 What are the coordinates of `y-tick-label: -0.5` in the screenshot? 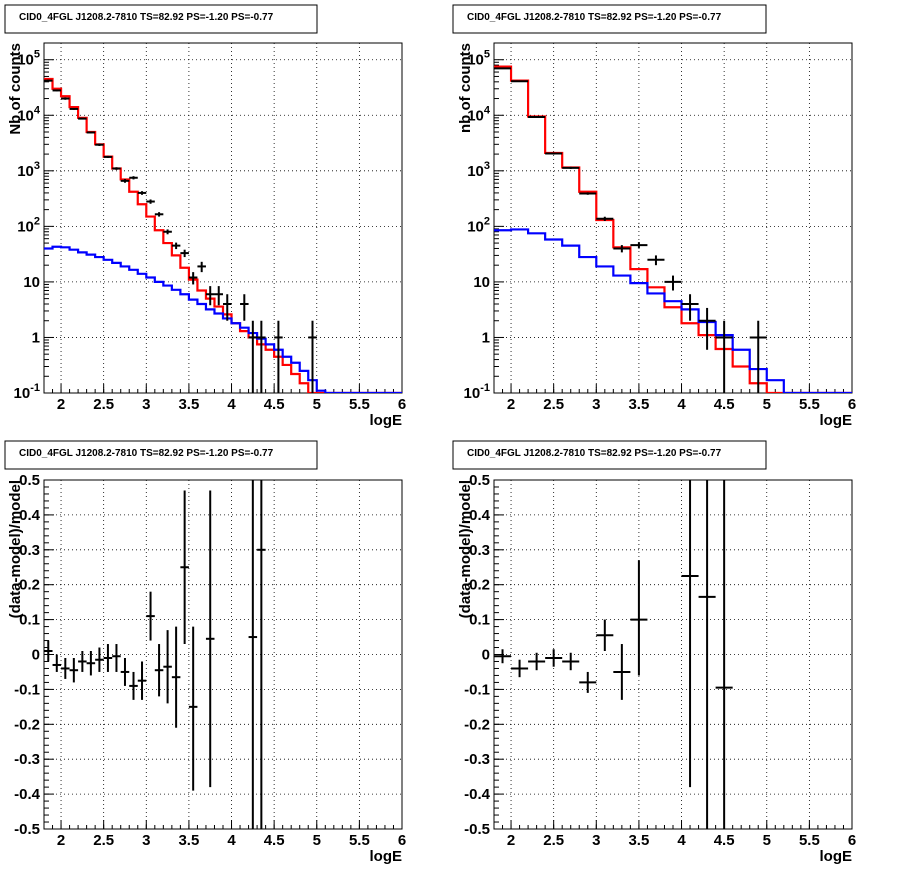 It's located at (27, 829).